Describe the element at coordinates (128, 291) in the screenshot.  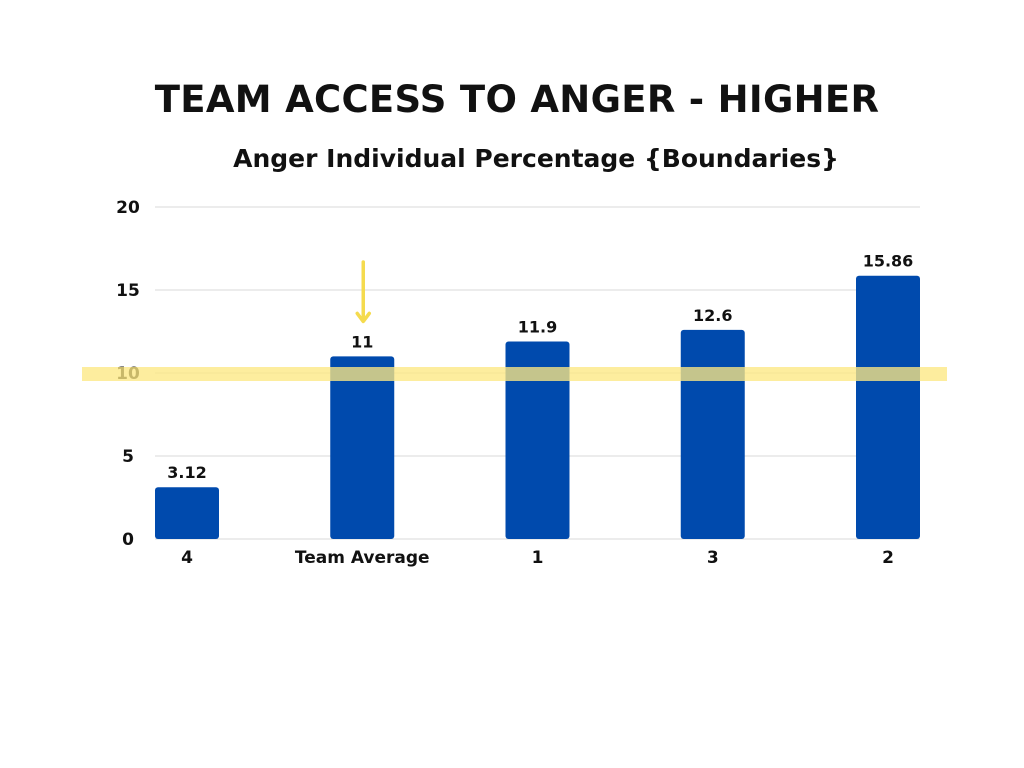
I see `y-tick-label: 15` at that location.